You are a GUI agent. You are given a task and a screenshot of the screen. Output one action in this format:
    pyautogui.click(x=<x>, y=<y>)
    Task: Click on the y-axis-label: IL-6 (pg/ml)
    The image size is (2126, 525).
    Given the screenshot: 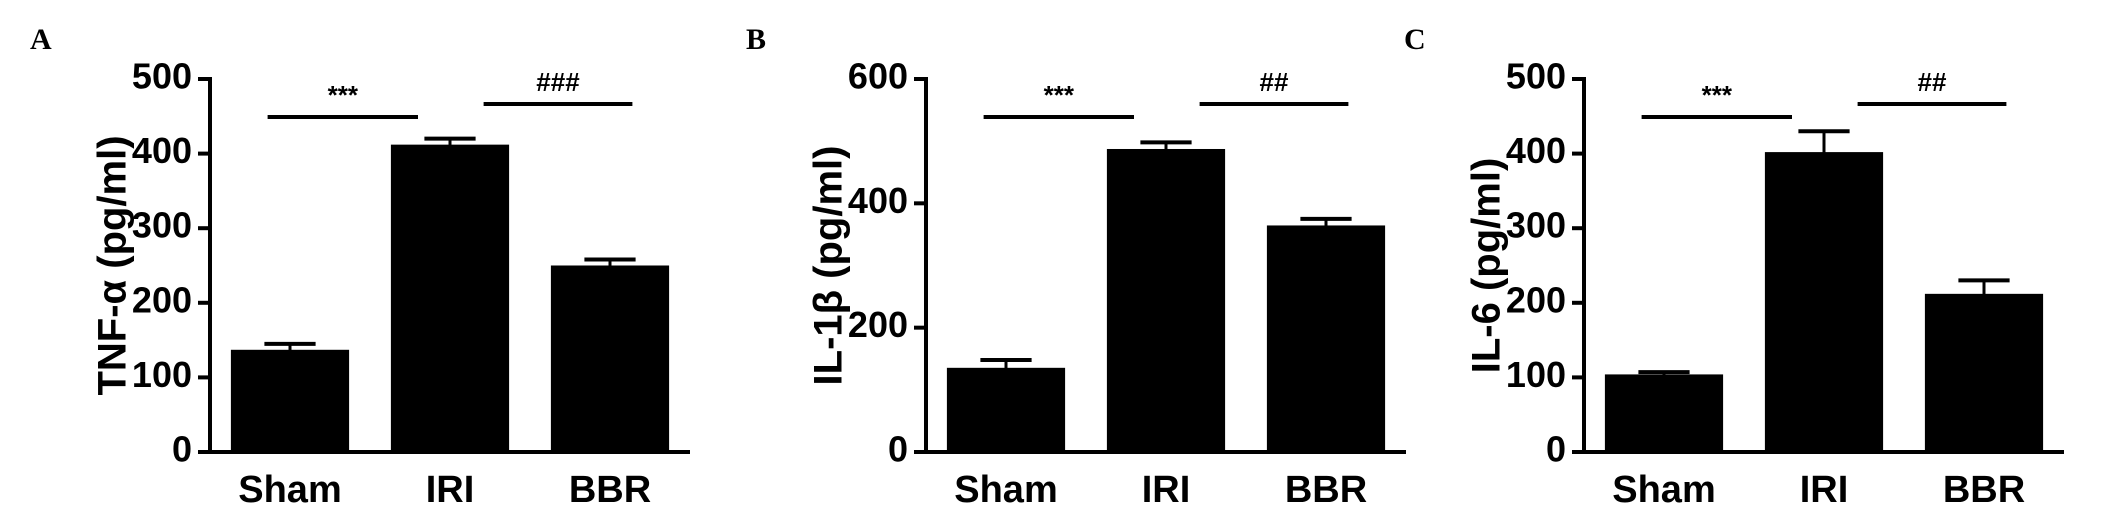 What is the action you would take?
    pyautogui.click(x=1487, y=266)
    